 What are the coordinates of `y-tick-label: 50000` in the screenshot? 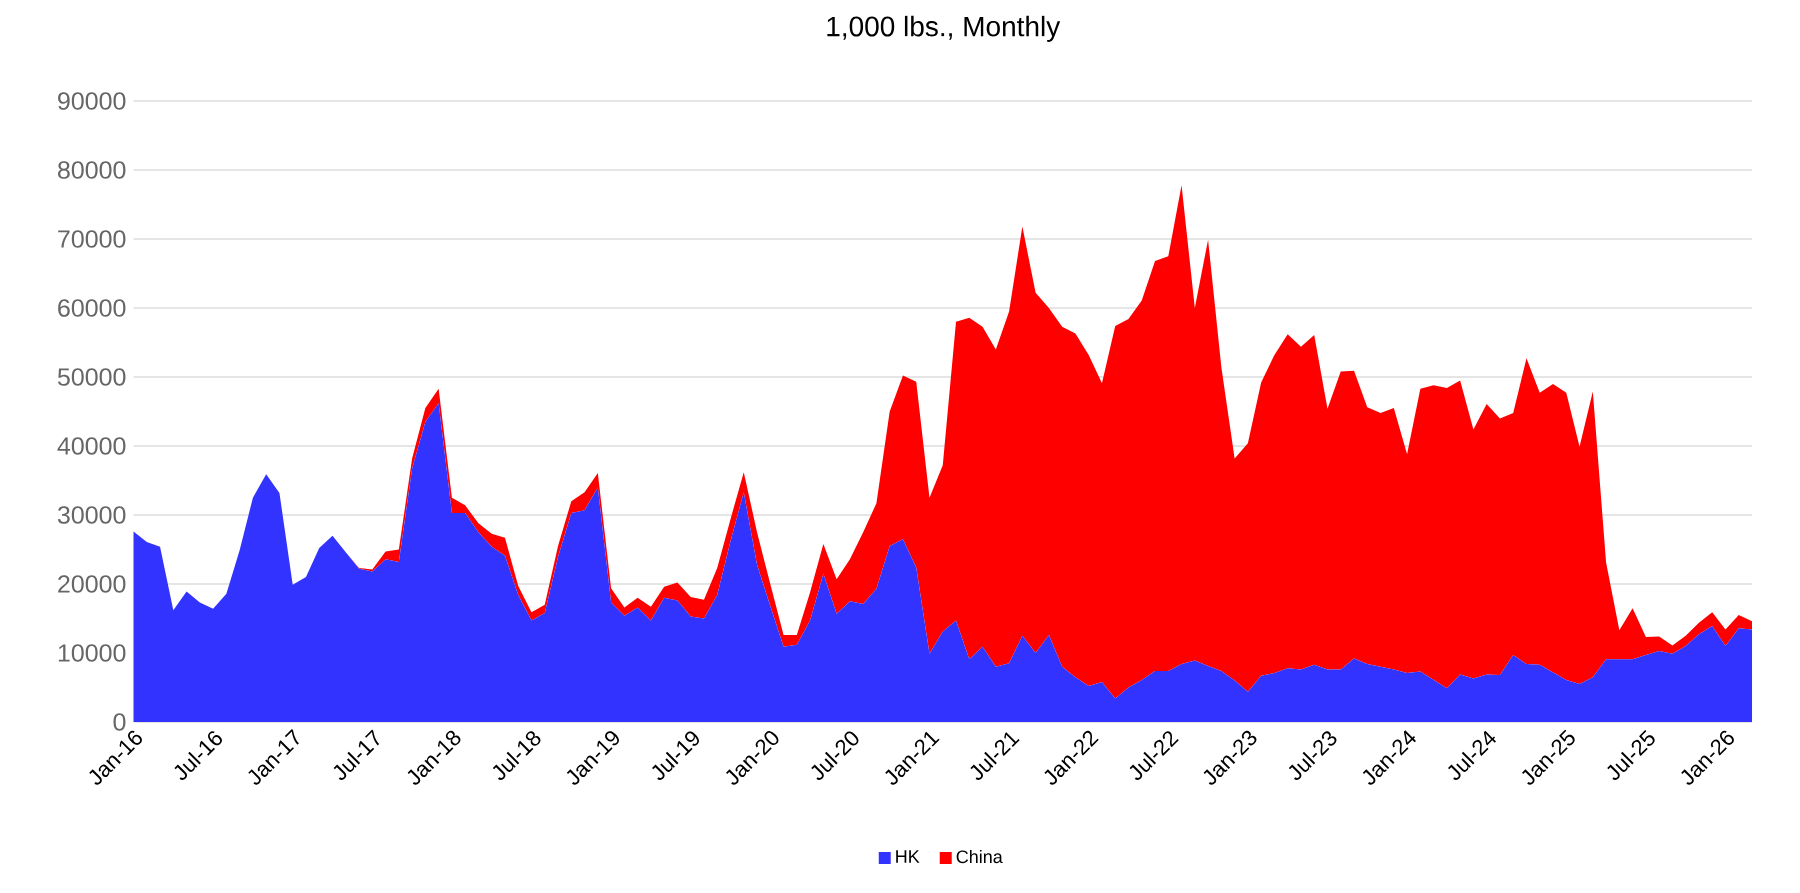 It's located at (91, 377).